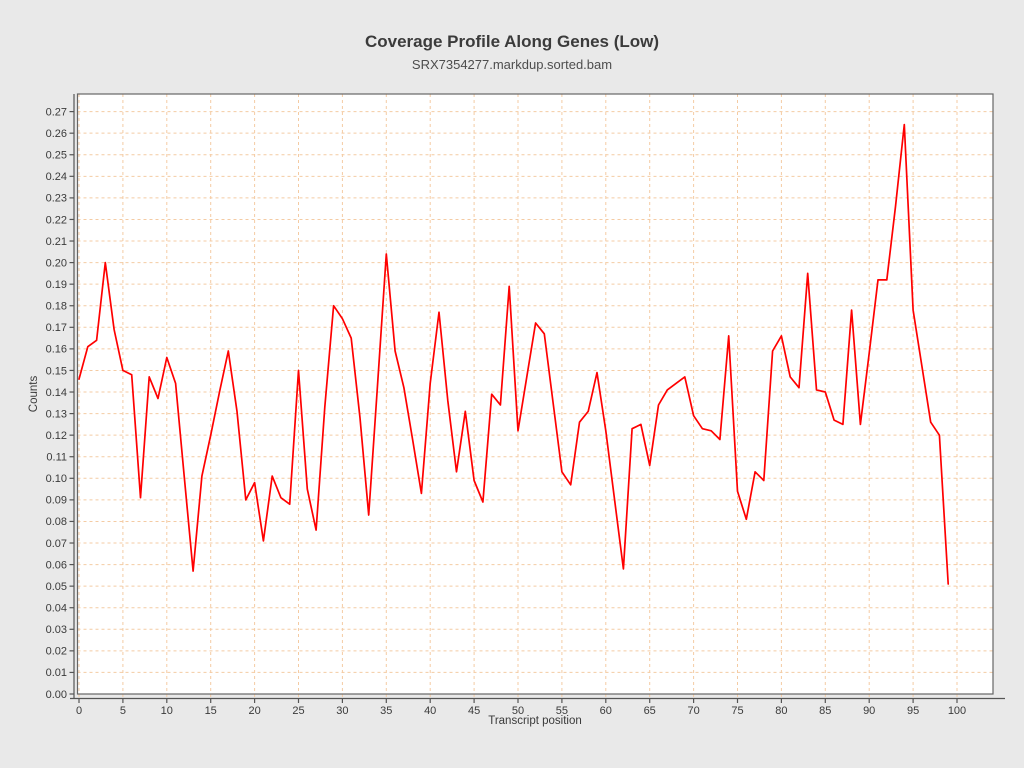  What do you see at coordinates (56, 458) in the screenshot?
I see `y-tick-label: 0.11` at bounding box center [56, 458].